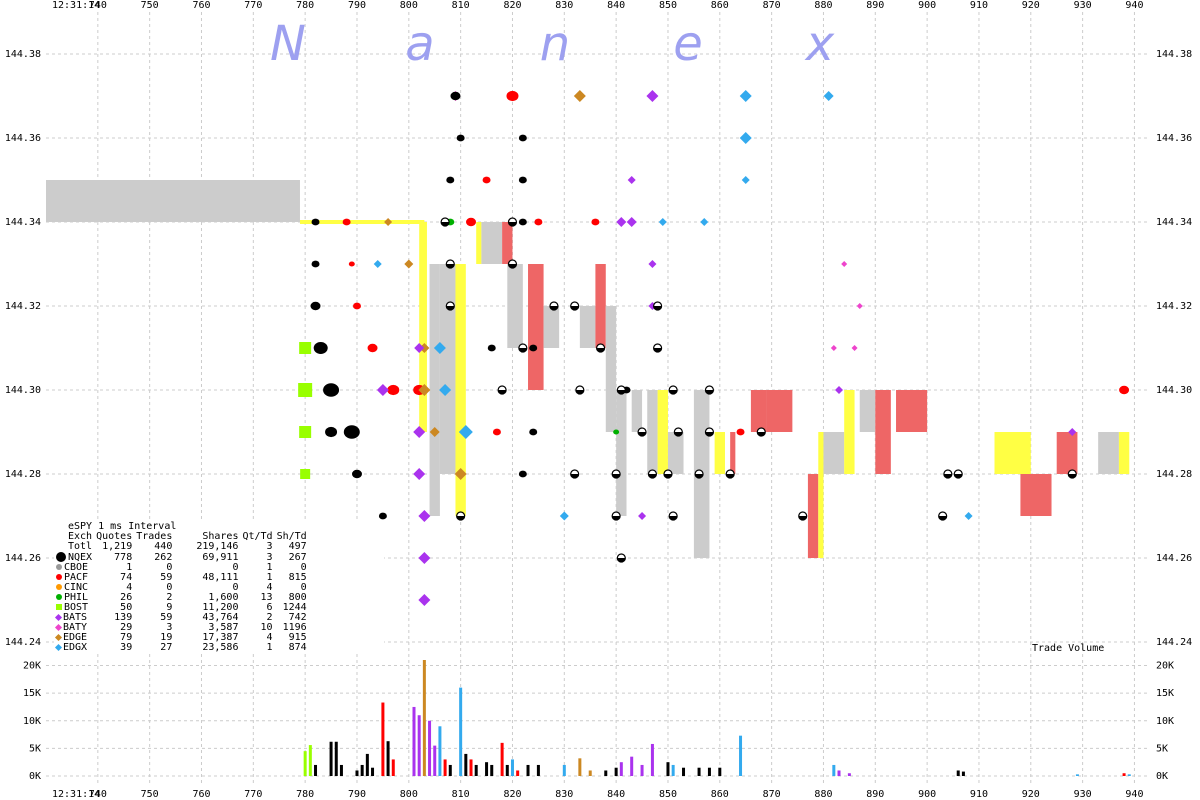 Image resolution: width=1200 pixels, height=800 pixels. Describe the element at coordinates (257, 536) in the screenshot. I see `legend-header-qt-td: Qt/Td` at that location.